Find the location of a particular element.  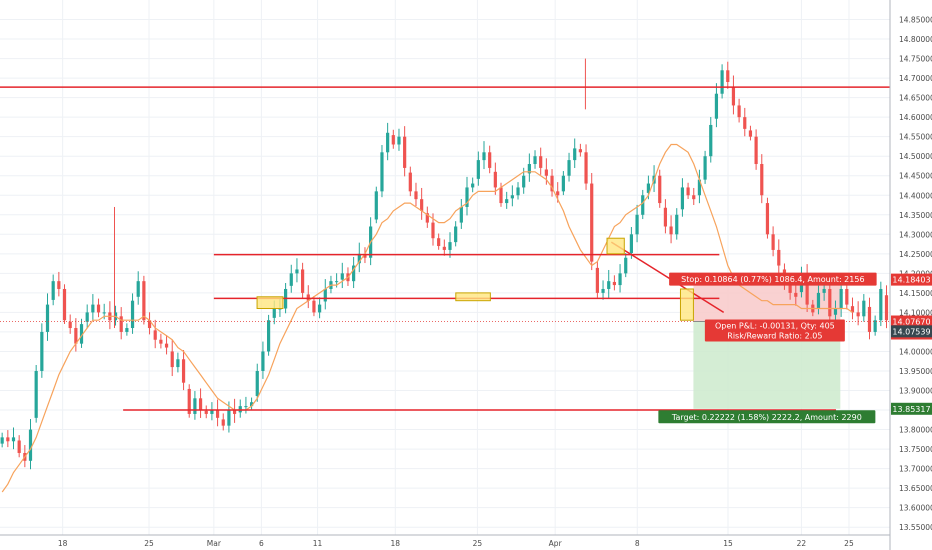

y-tick-label: 14.30000 is located at coordinates (915, 234).